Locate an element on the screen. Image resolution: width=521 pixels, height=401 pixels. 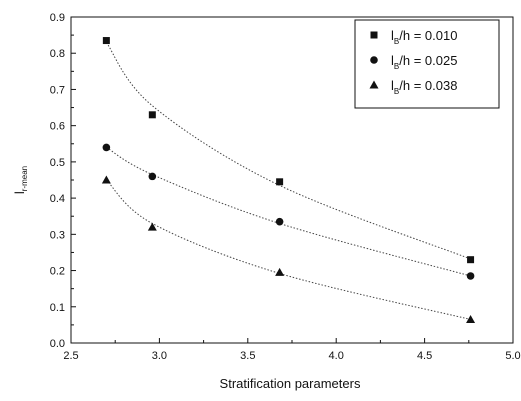
y-tick-label: 0.0 is located at coordinates (57, 344).